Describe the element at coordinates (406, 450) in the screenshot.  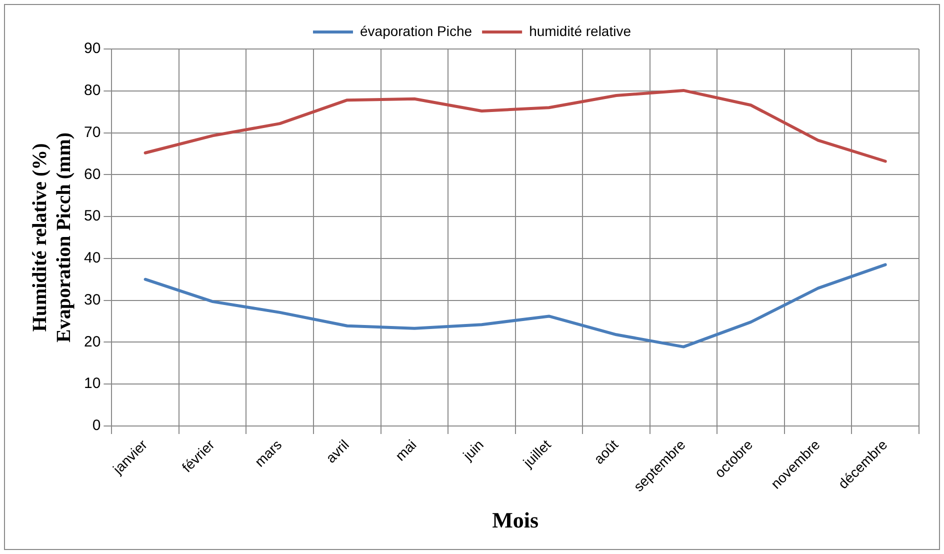
I see `x-tick-label: mai` at that location.